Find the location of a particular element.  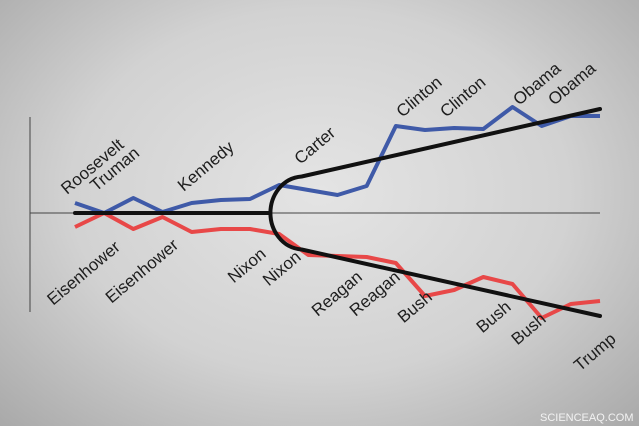

president-label: Carter is located at coordinates (315, 145).